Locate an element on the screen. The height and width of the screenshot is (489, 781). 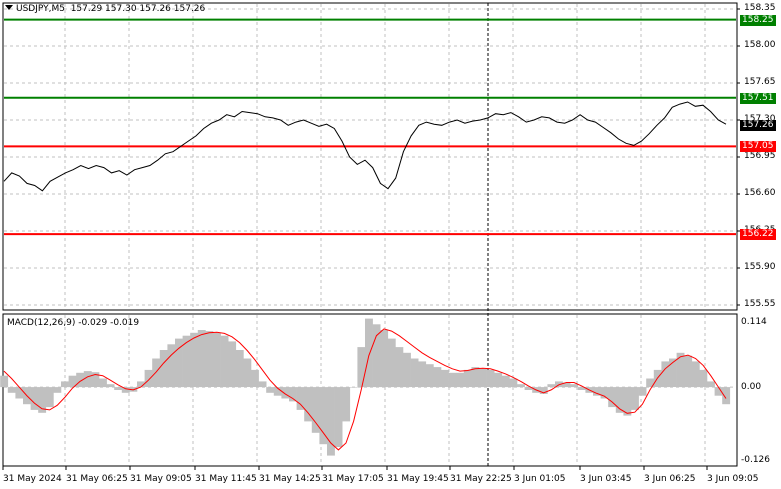
time-axis-label: 3 Jun 09:05 is located at coordinates (733, 479).